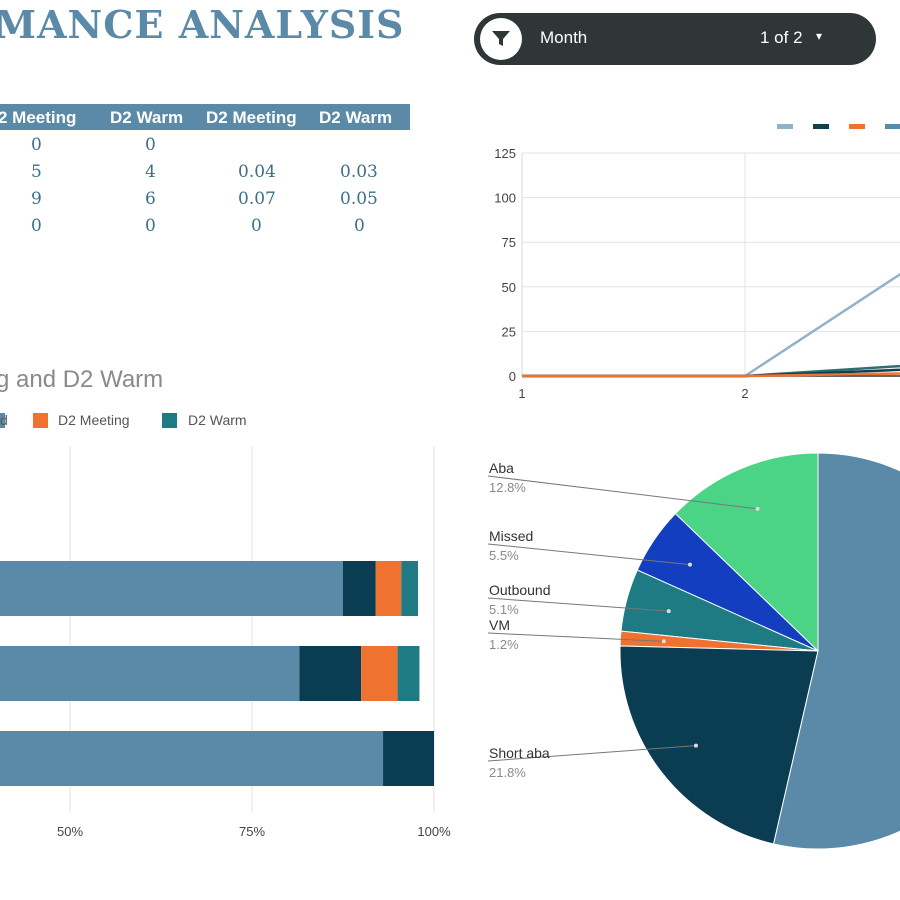 This screenshot has width=900, height=900. I want to click on column-header: 2 Meeting, so click(38, 117).